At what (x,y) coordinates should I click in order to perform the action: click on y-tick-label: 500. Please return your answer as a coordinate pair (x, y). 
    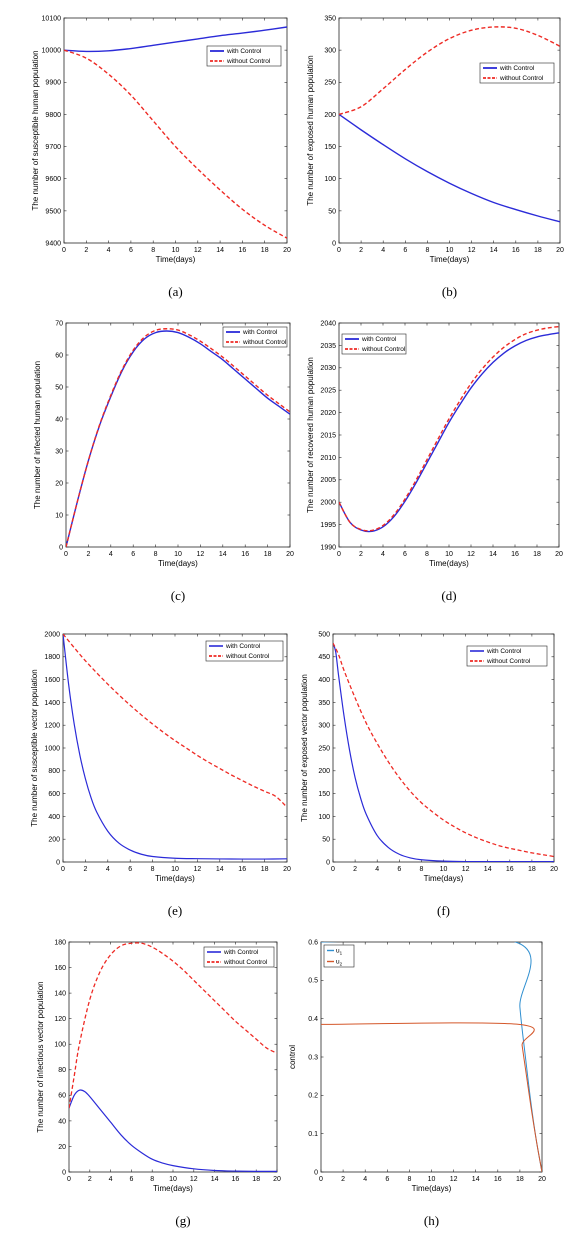
    Looking at the image, I should click on (324, 634).